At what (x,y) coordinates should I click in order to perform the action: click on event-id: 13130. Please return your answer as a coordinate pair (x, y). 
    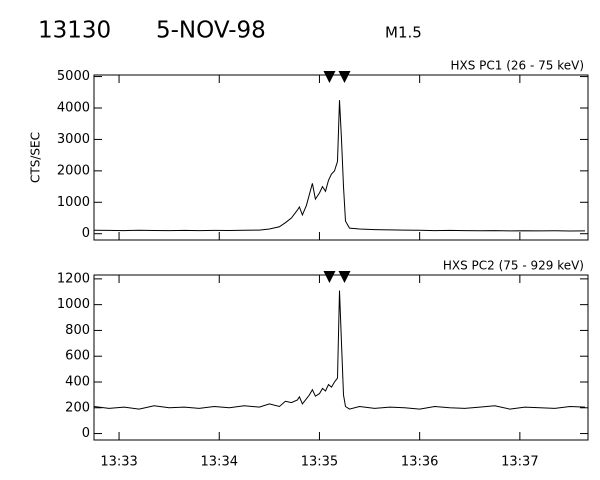
    Looking at the image, I should click on (74, 31).